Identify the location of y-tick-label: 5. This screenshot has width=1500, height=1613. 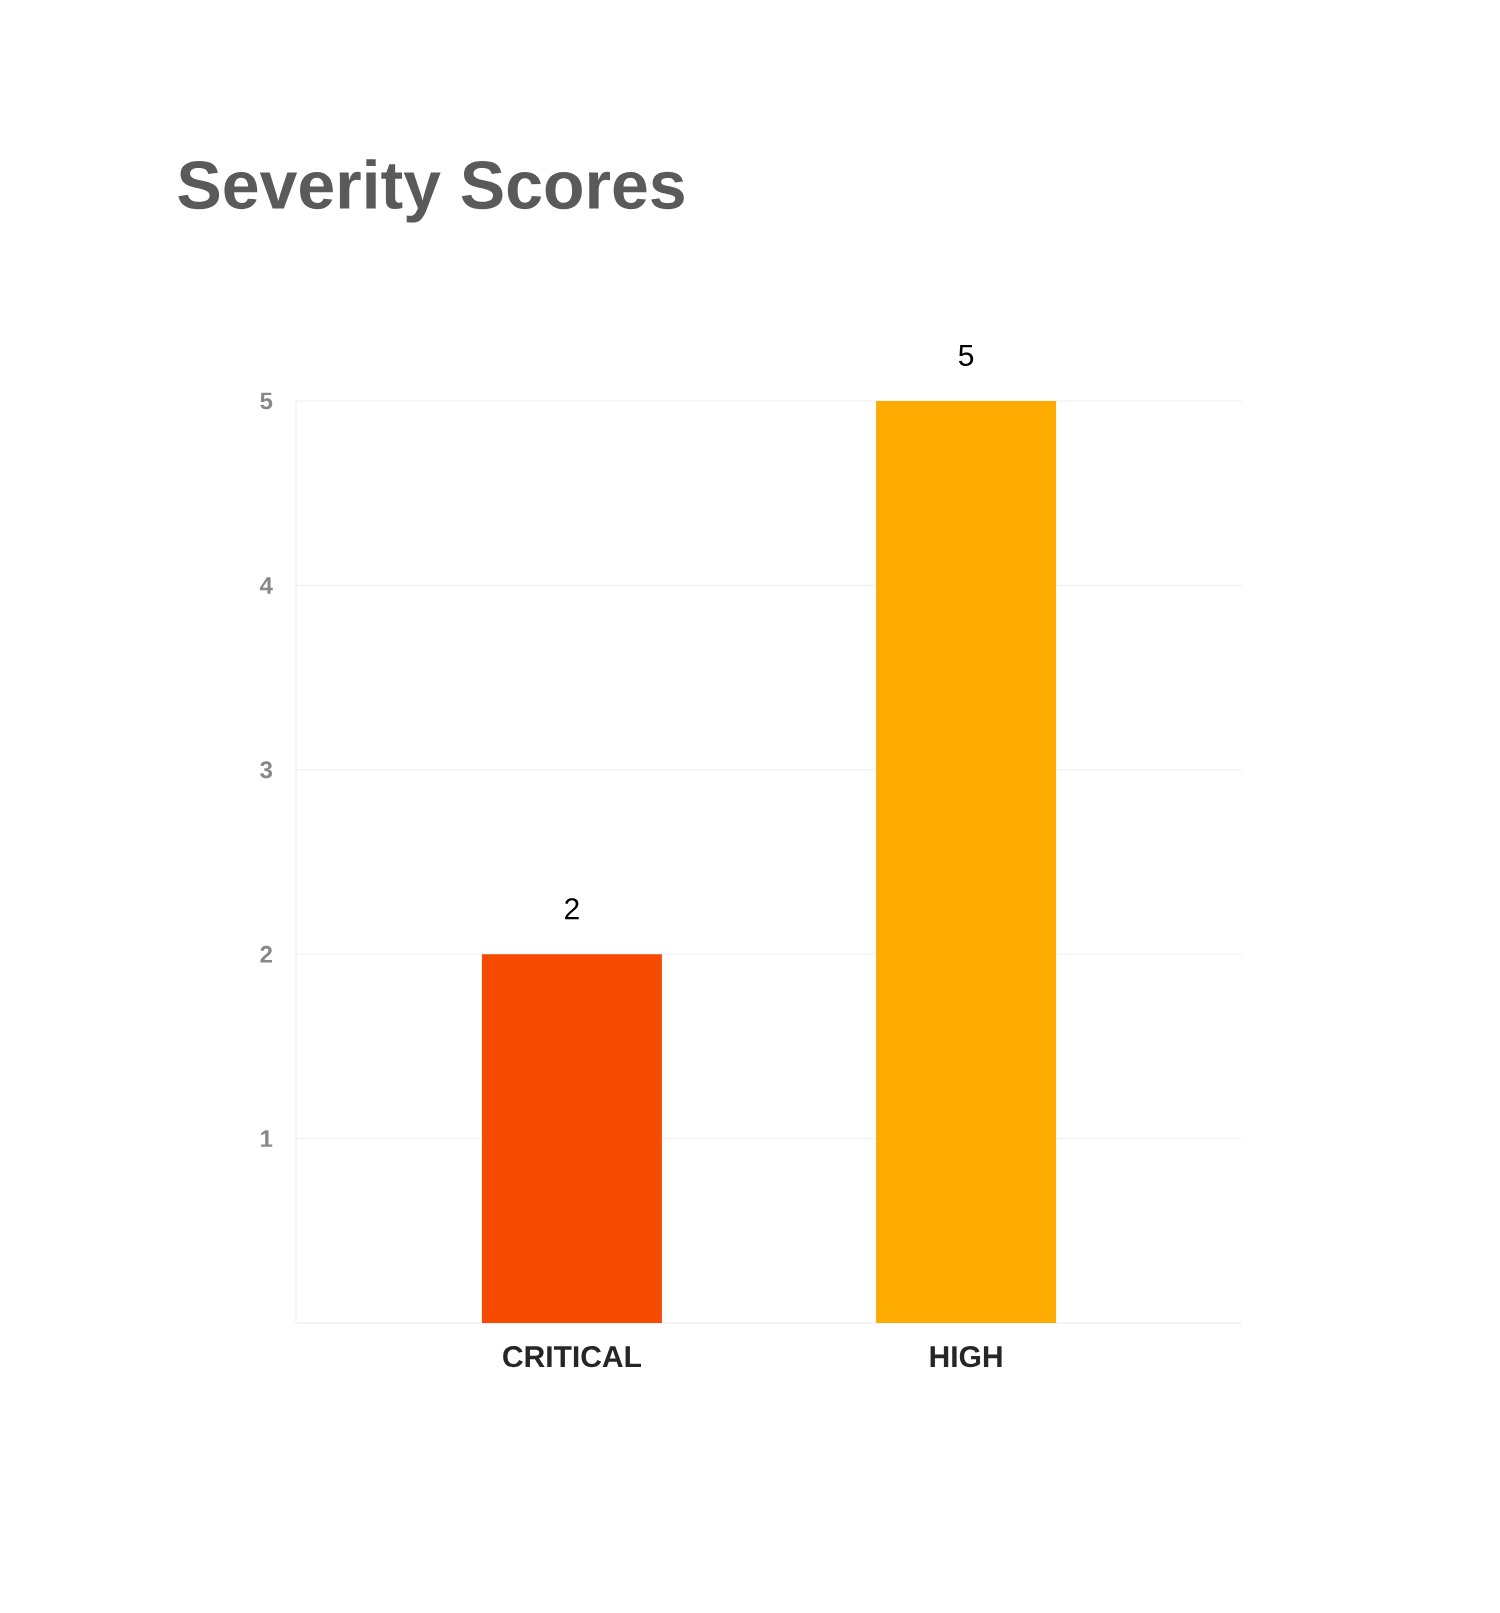
(266, 401).